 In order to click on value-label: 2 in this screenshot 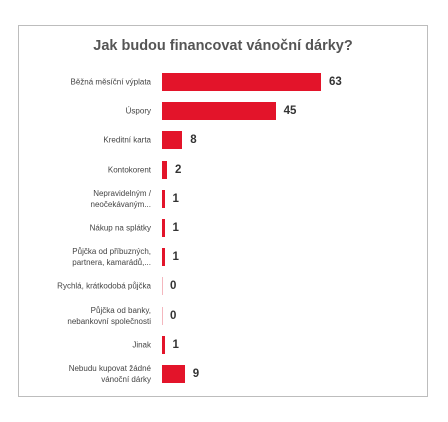, I will do `click(178, 169)`.